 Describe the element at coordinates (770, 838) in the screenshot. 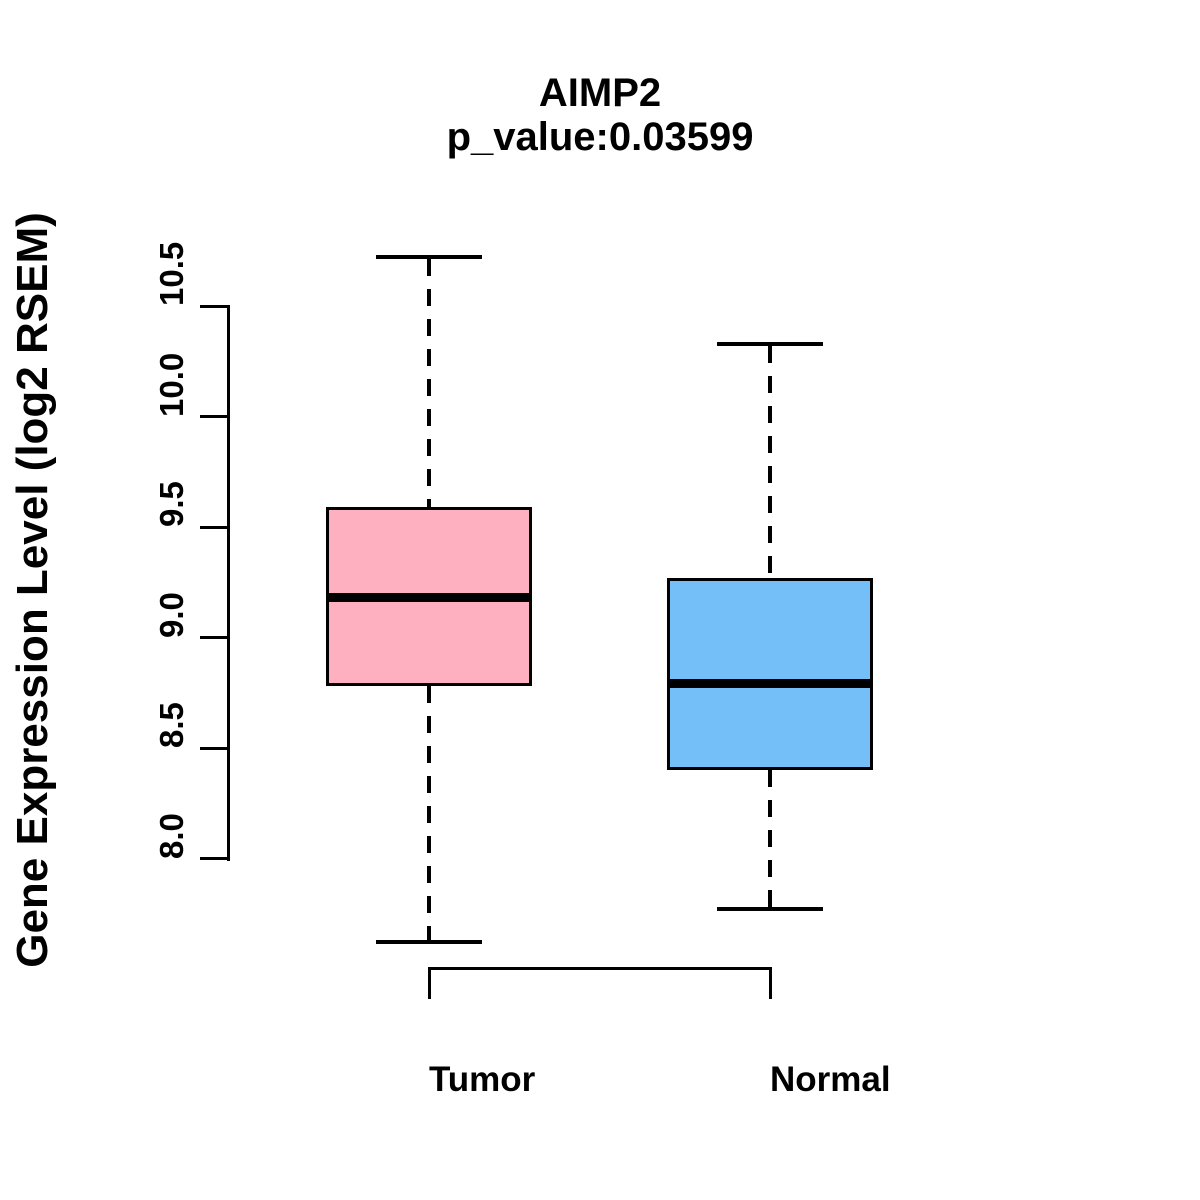

I see `whisker-lower-normal` at that location.